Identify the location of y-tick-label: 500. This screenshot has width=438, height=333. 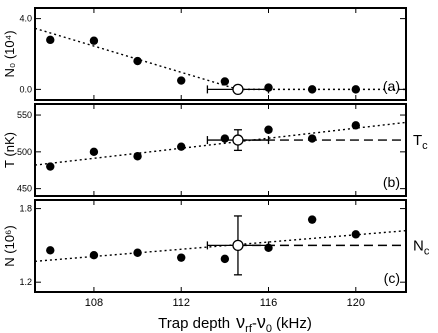
(24, 152).